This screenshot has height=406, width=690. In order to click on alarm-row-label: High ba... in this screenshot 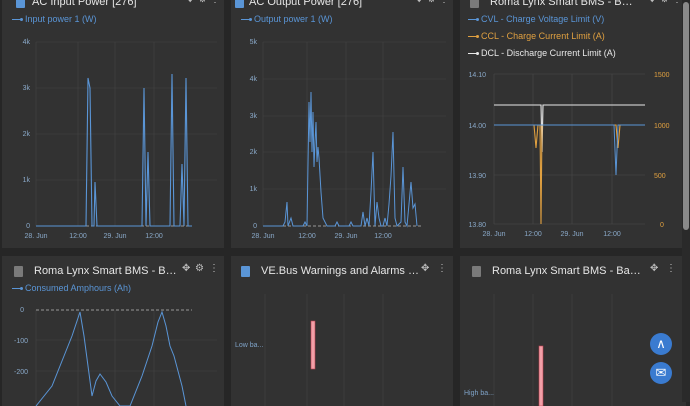, I will do `click(479, 393)`.